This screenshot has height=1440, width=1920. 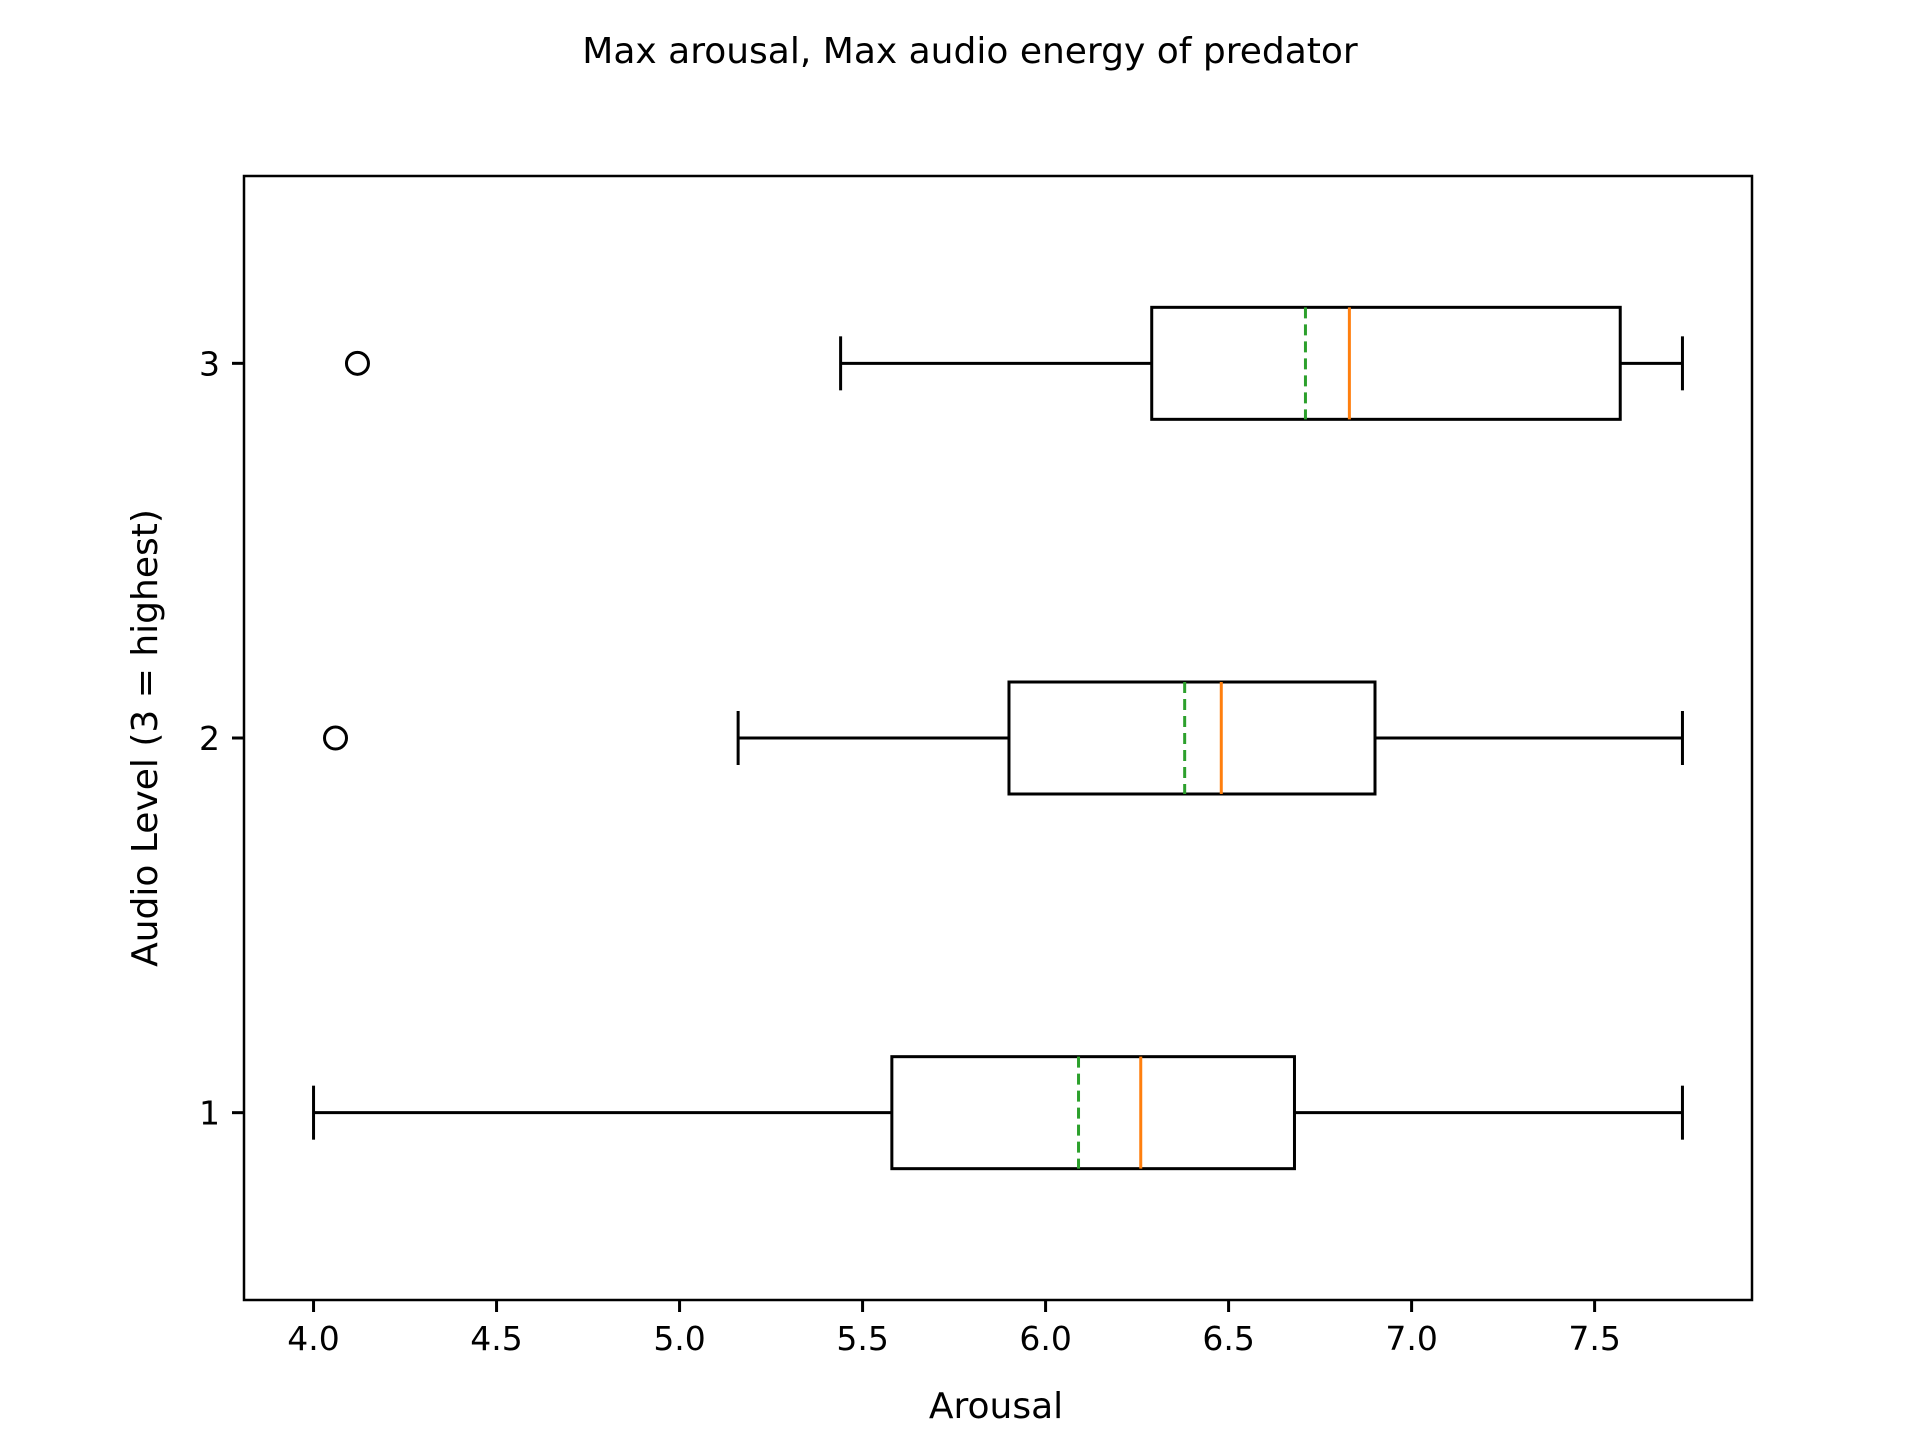 What do you see at coordinates (1411, 1338) in the screenshot?
I see `x-tick-label: 7.0` at bounding box center [1411, 1338].